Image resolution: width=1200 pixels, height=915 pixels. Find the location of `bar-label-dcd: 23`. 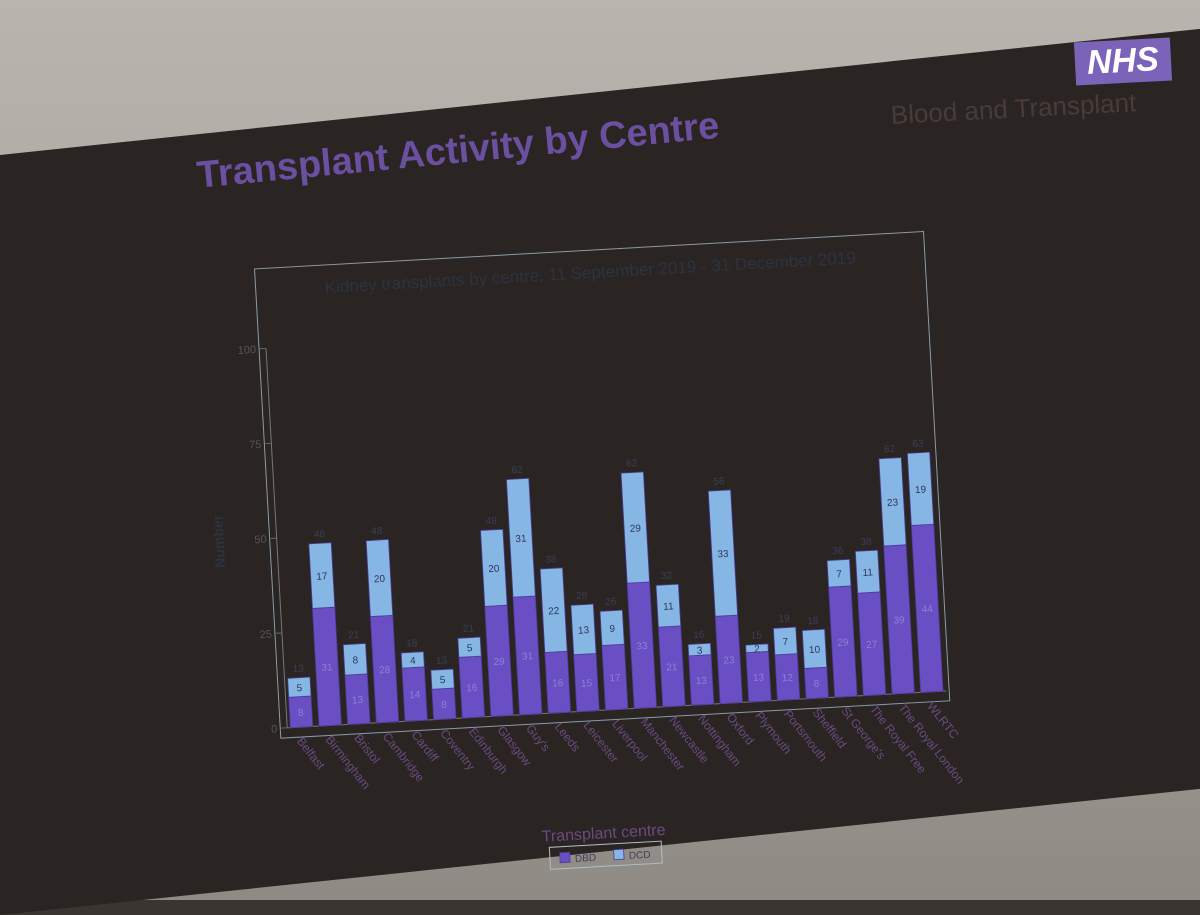

bar-label-dcd: 23 is located at coordinates (893, 503).